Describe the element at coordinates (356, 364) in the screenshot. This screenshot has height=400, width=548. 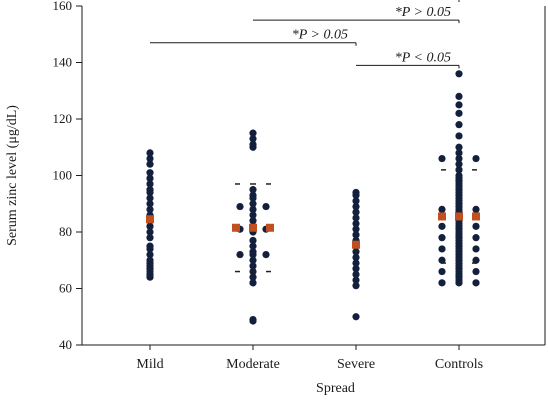
I see `x-tick-label: Severe` at that location.